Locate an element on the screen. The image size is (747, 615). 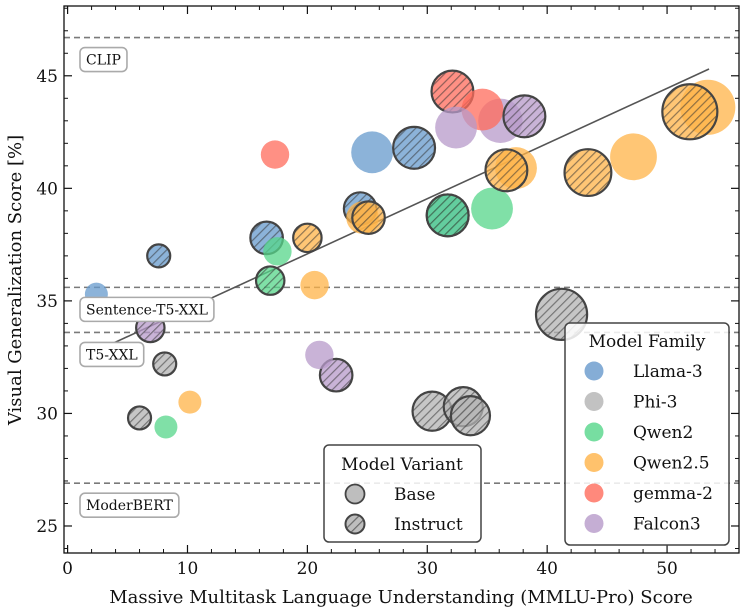
legend-family-entry-qwen2: Qwen2 is located at coordinates (638, 432).